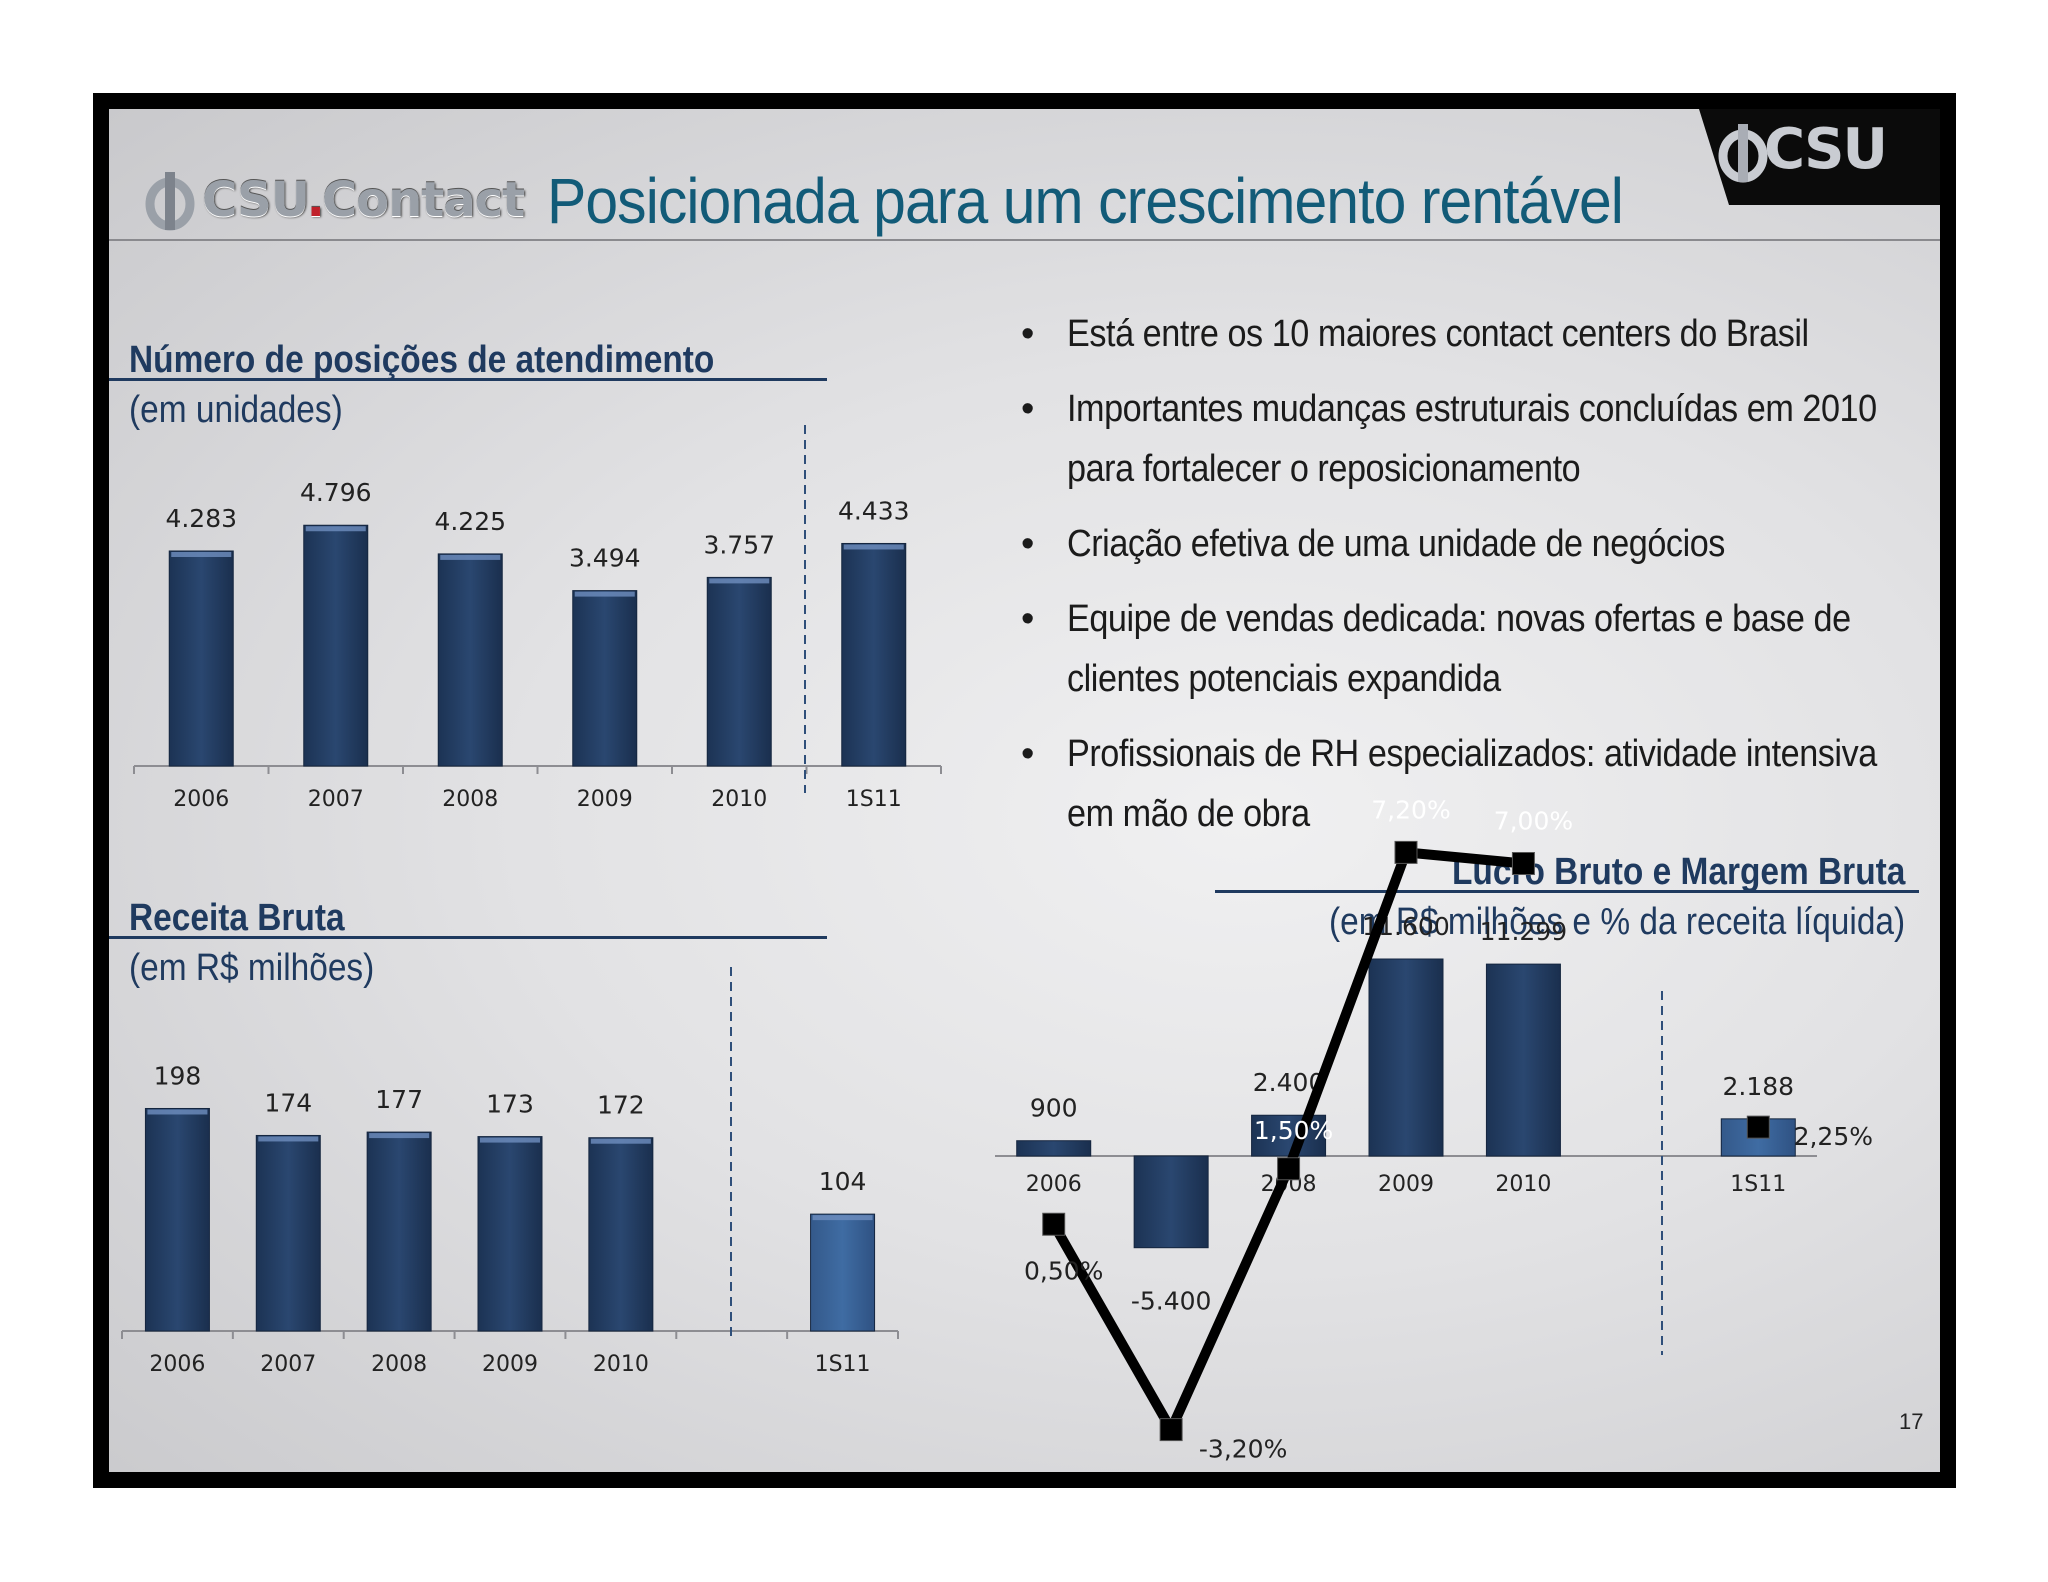 The height and width of the screenshot is (1582, 2048). I want to click on data-label: 198, so click(178, 1075).